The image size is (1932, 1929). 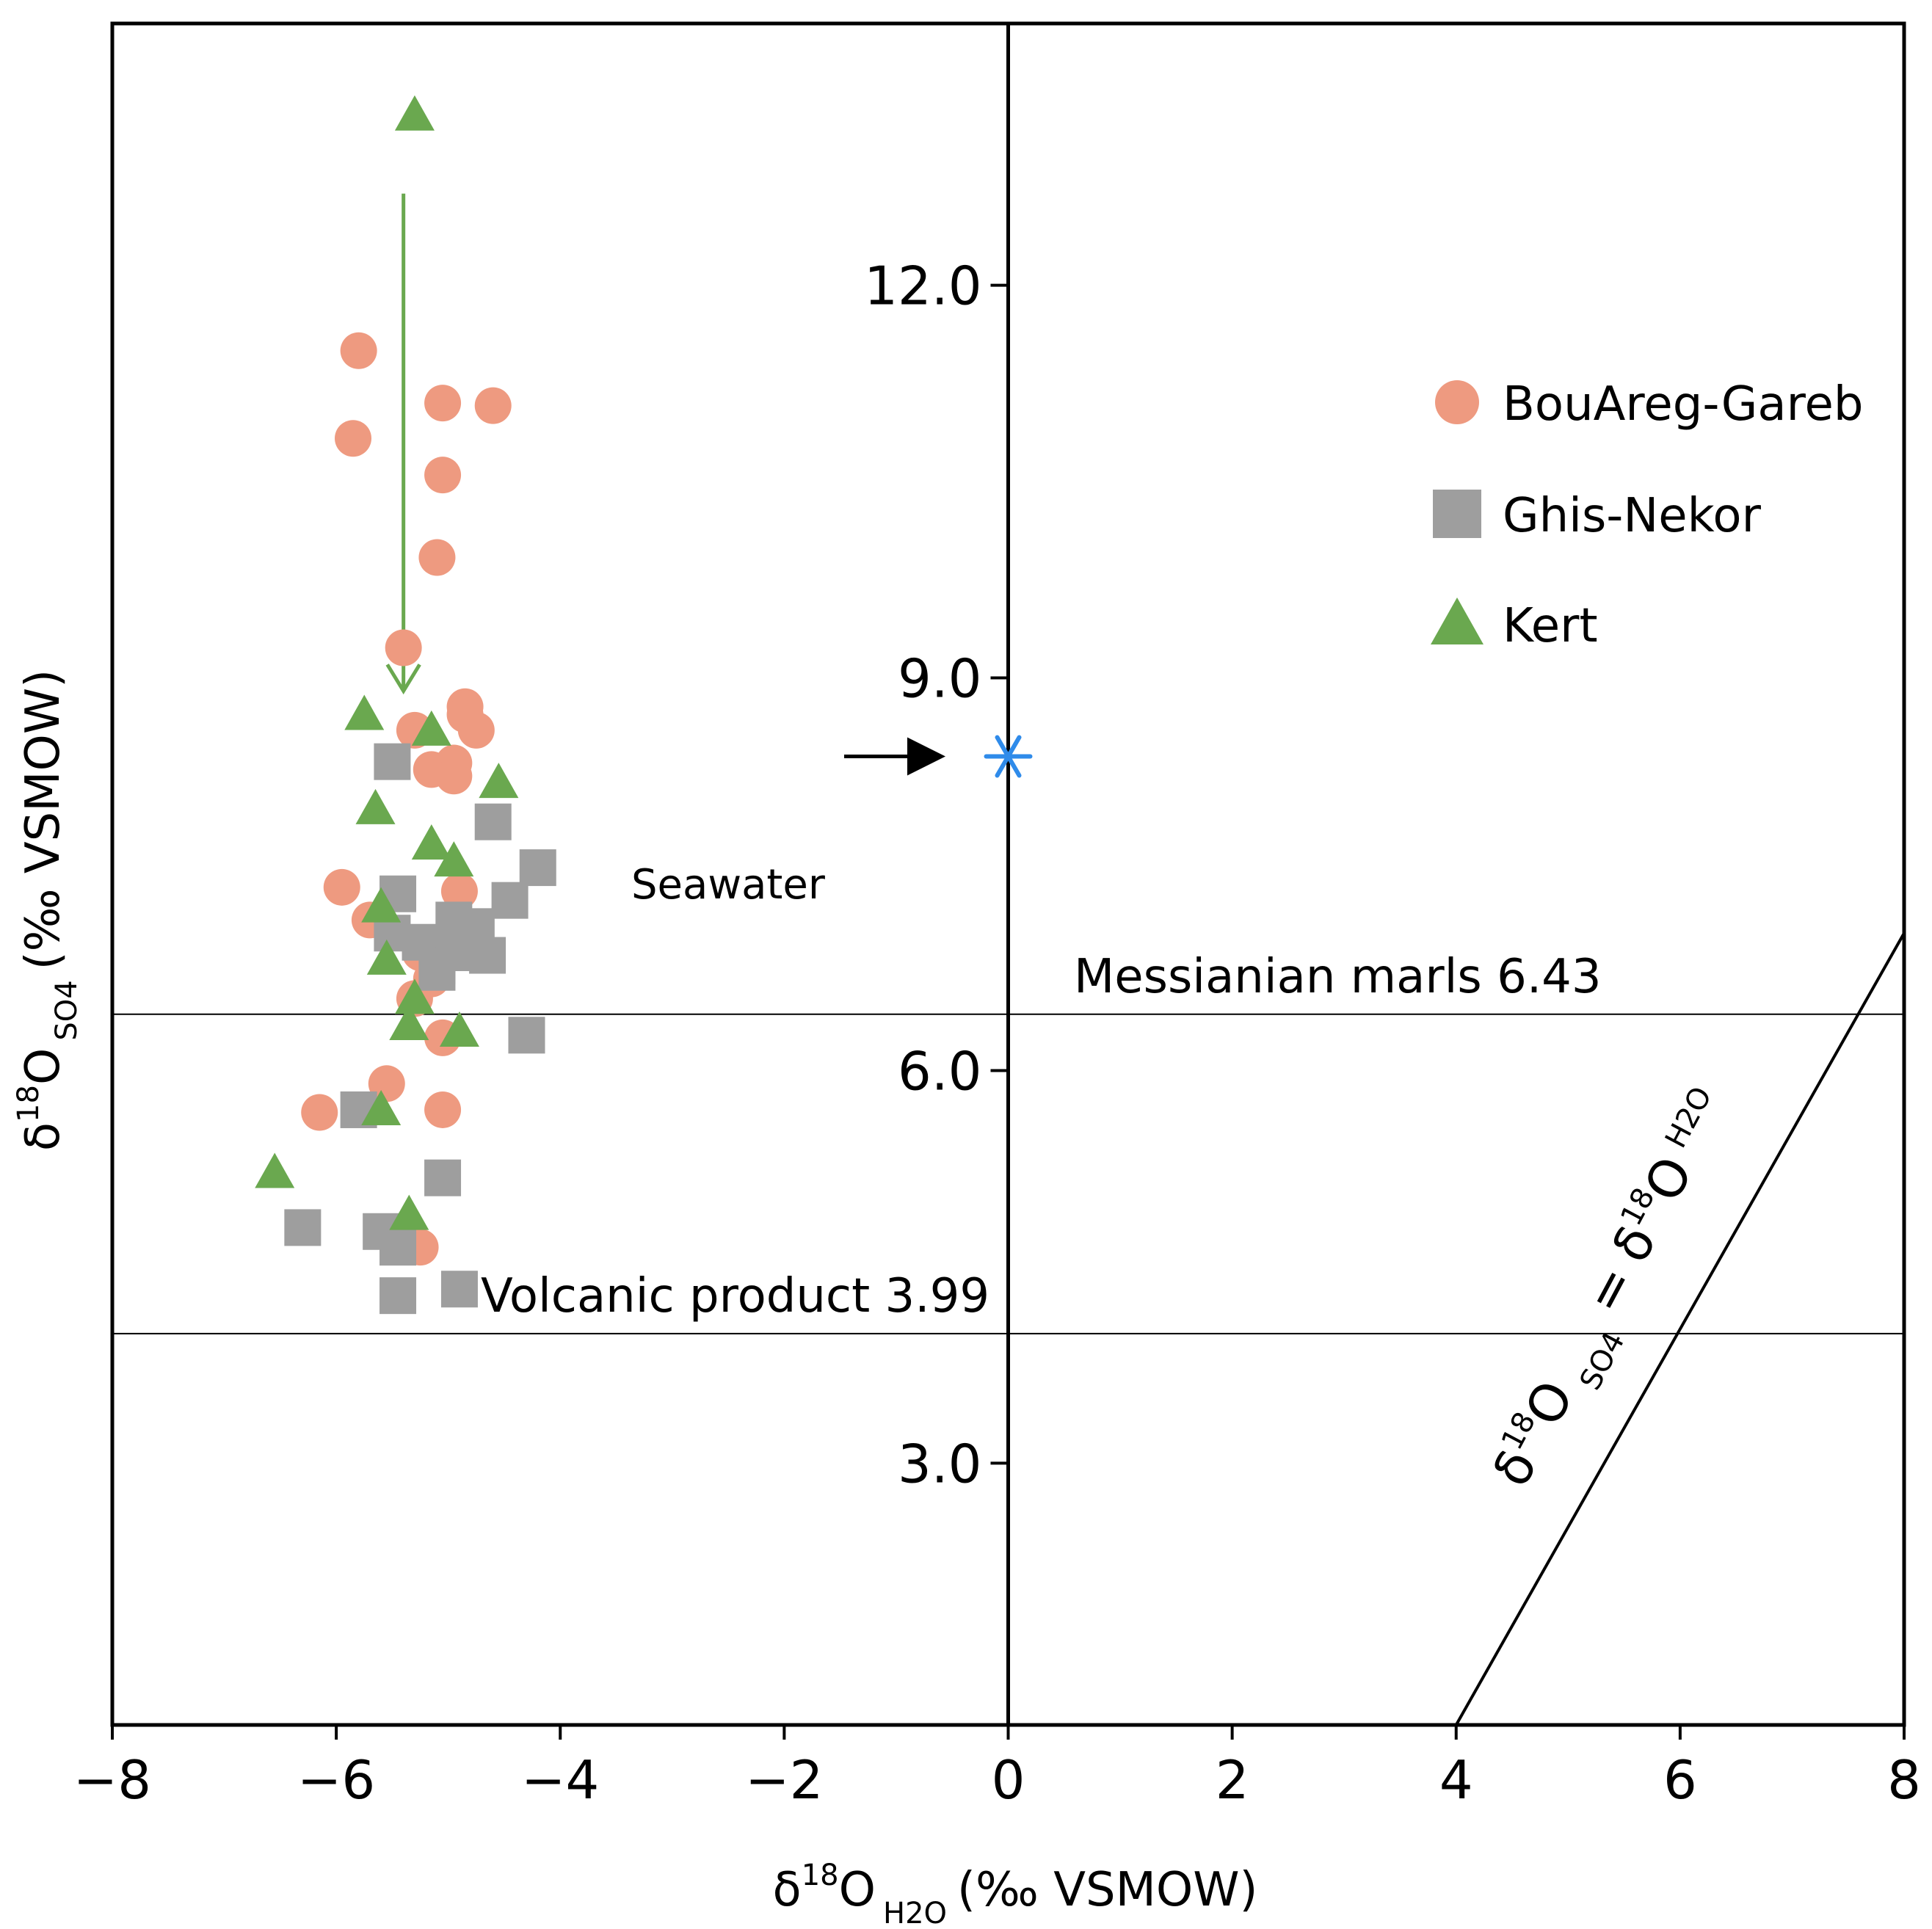 I want to click on seawater-label: Seawater, so click(x=728, y=885).